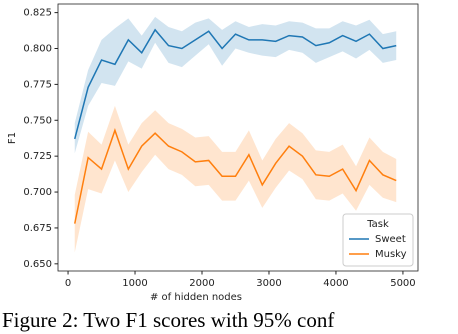  I want to click on y-tick-label: 0.825, so click(37, 13).